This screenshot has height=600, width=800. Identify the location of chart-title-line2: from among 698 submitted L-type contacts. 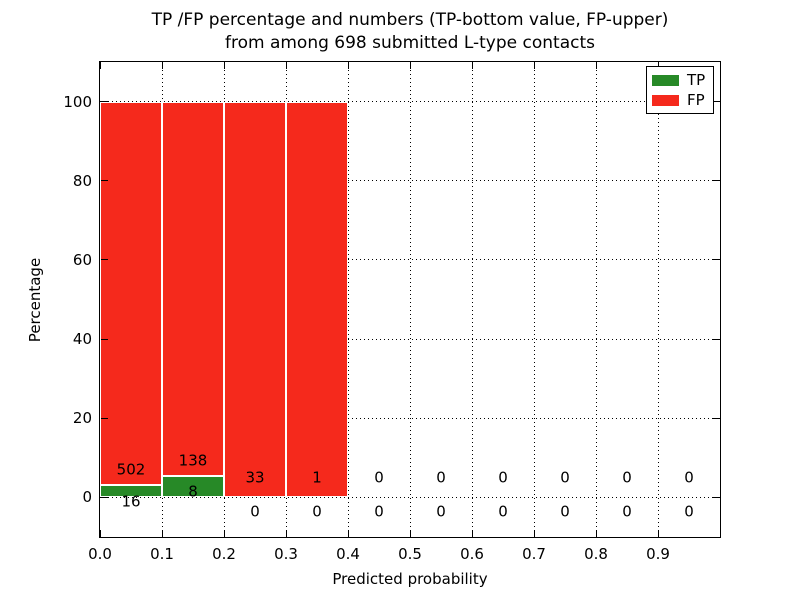
(409, 43).